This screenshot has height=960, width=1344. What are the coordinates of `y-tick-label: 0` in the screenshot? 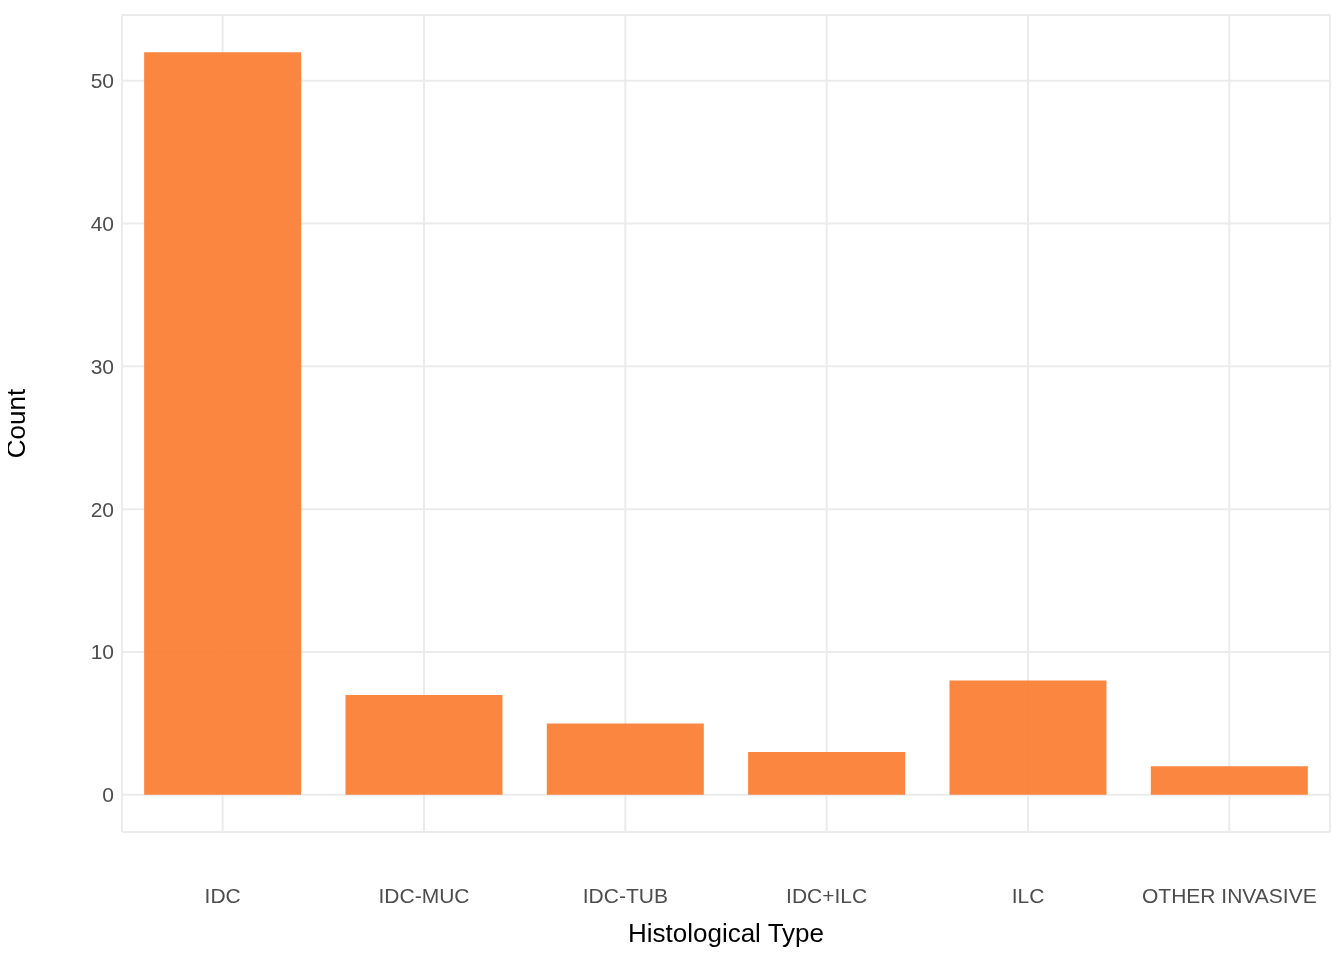 It's located at (108, 795).